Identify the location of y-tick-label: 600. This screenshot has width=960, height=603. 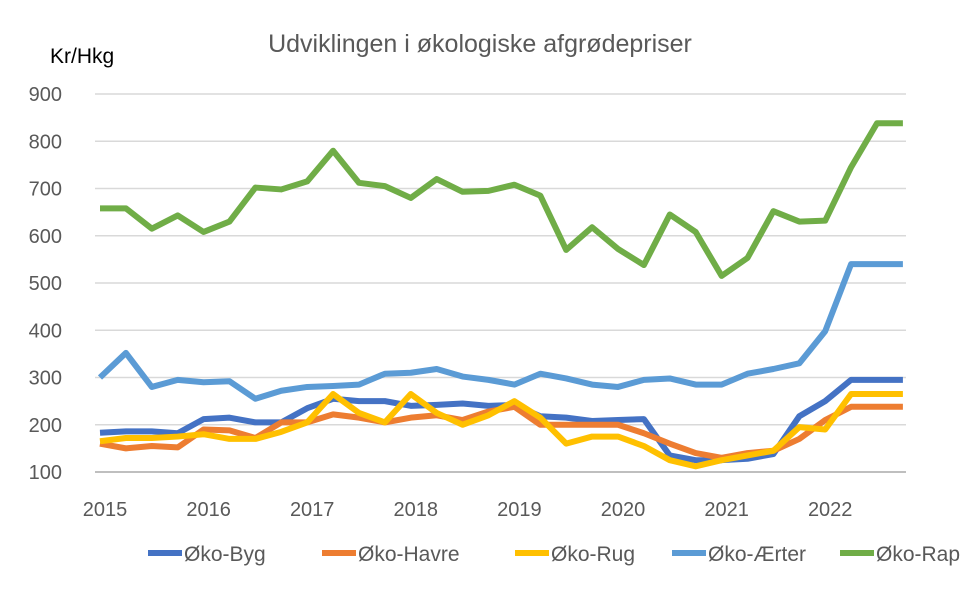
(45, 237).